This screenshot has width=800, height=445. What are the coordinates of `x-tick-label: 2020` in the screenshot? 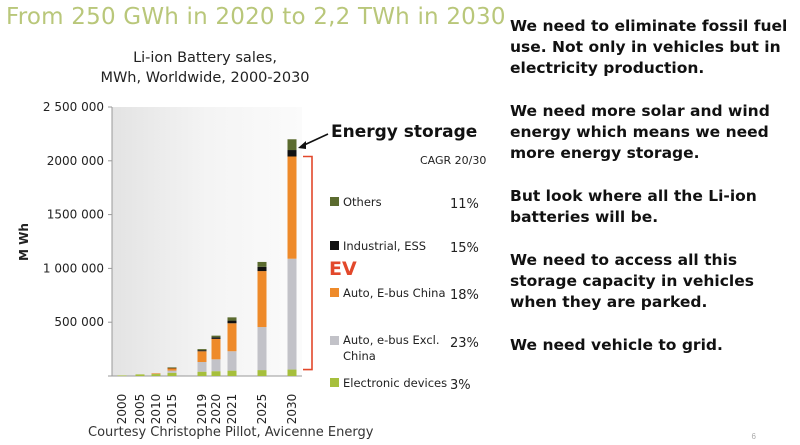 It's located at (216, 409).